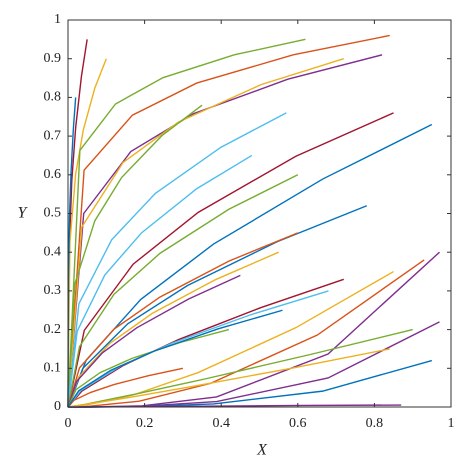  Describe the element at coordinates (451, 423) in the screenshot. I see `x-tick-label: 1` at that location.